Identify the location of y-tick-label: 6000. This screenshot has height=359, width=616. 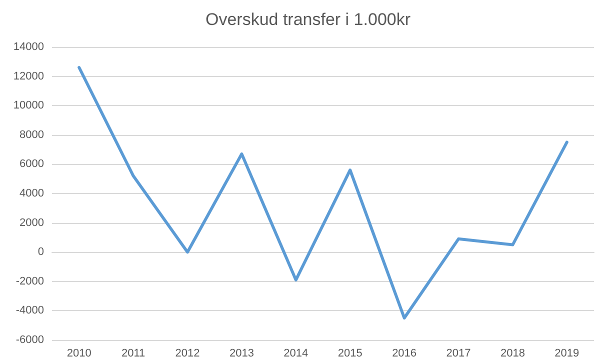
(32, 164).